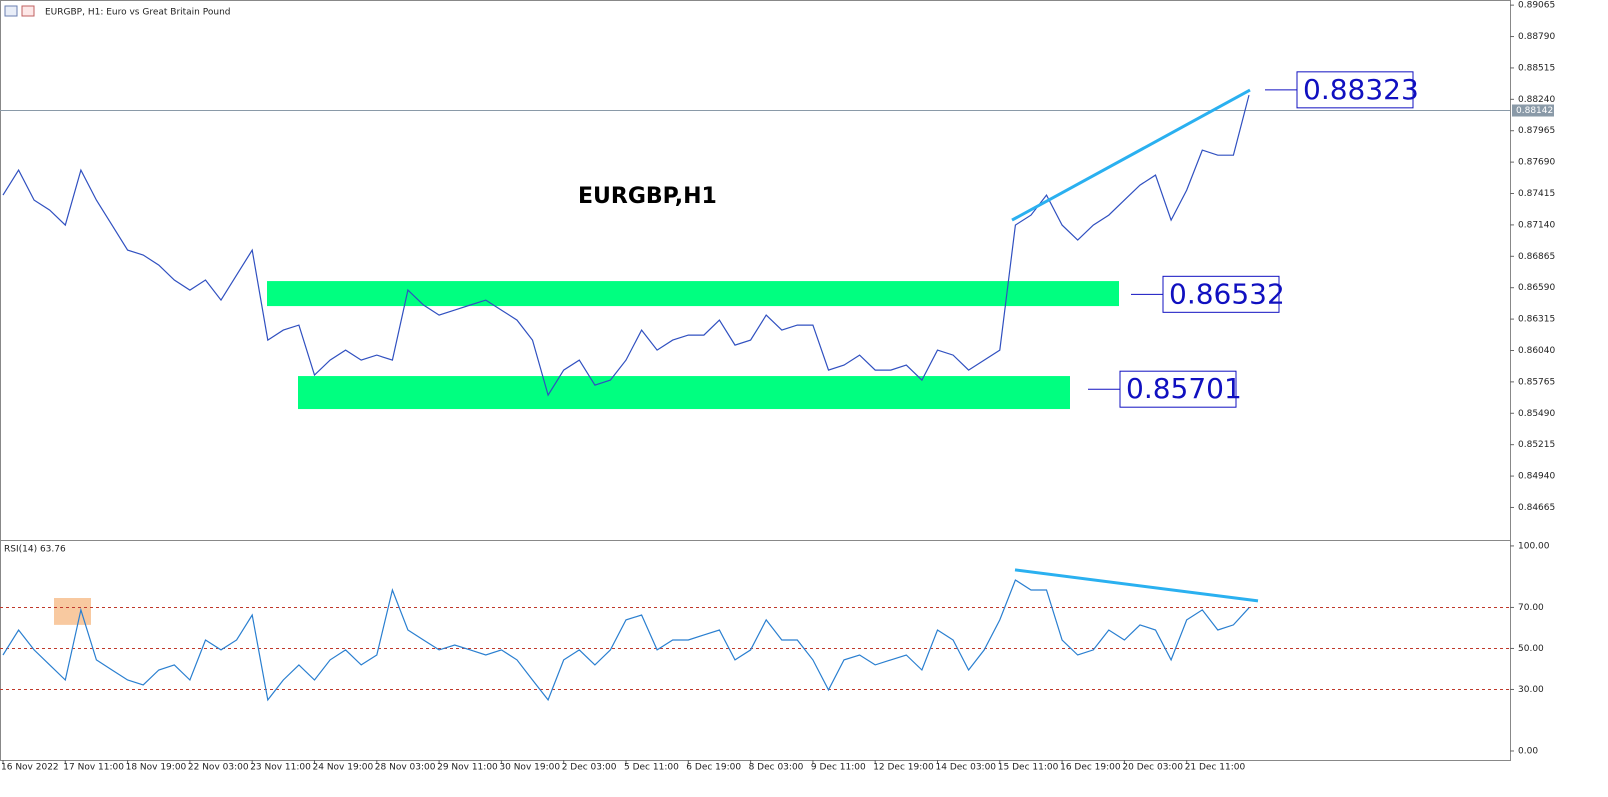 Image resolution: width=1608 pixels, height=797 pixels. Describe the element at coordinates (1531, 649) in the screenshot. I see `y-tick-label: 50.00` at that location.